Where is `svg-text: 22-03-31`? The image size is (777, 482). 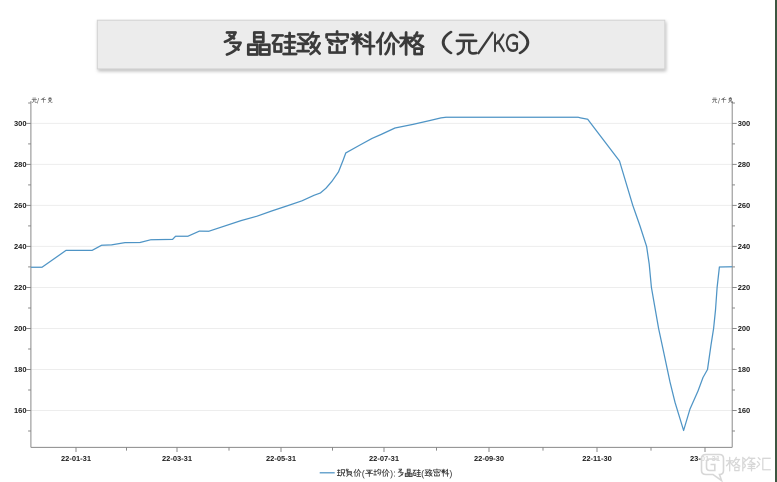
svg-text: 22-03-31 is located at coordinates (177, 458).